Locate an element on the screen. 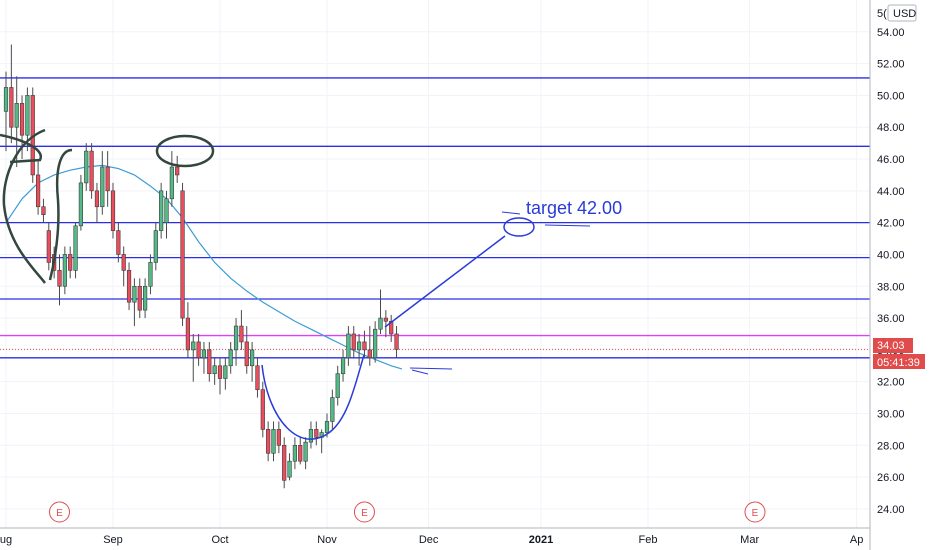 This screenshot has width=932, height=550. x-axis-ticks: ug Sep Oct Nov Dec 2021 Feb Mar Ap is located at coordinates (431, 540).